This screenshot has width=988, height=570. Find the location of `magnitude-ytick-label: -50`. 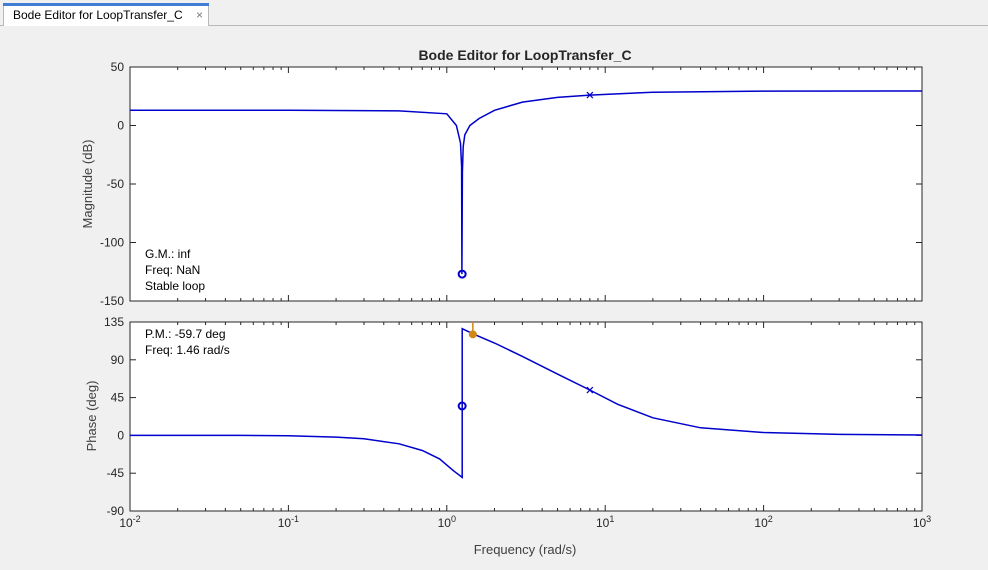

magnitude-ytick-label: -50 is located at coordinates (116, 184).